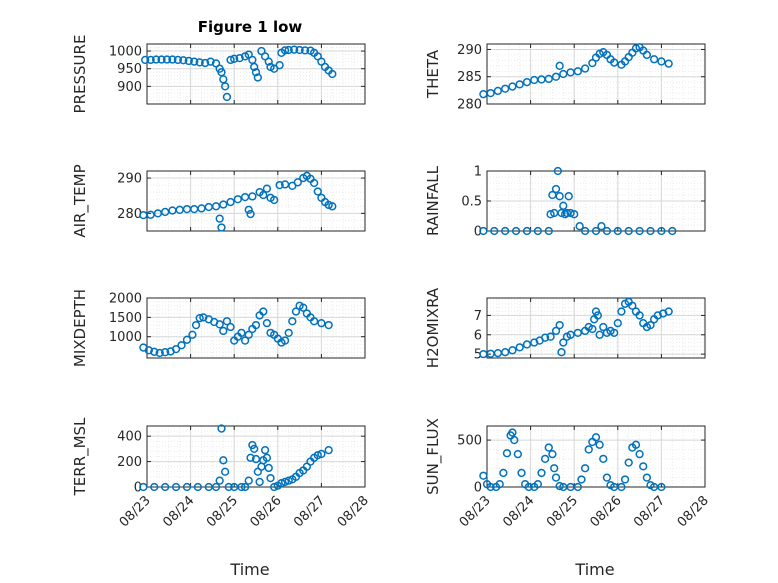 This screenshot has height=583, width=778. I want to click on x-tick-label: 08/25, so click(562, 511).